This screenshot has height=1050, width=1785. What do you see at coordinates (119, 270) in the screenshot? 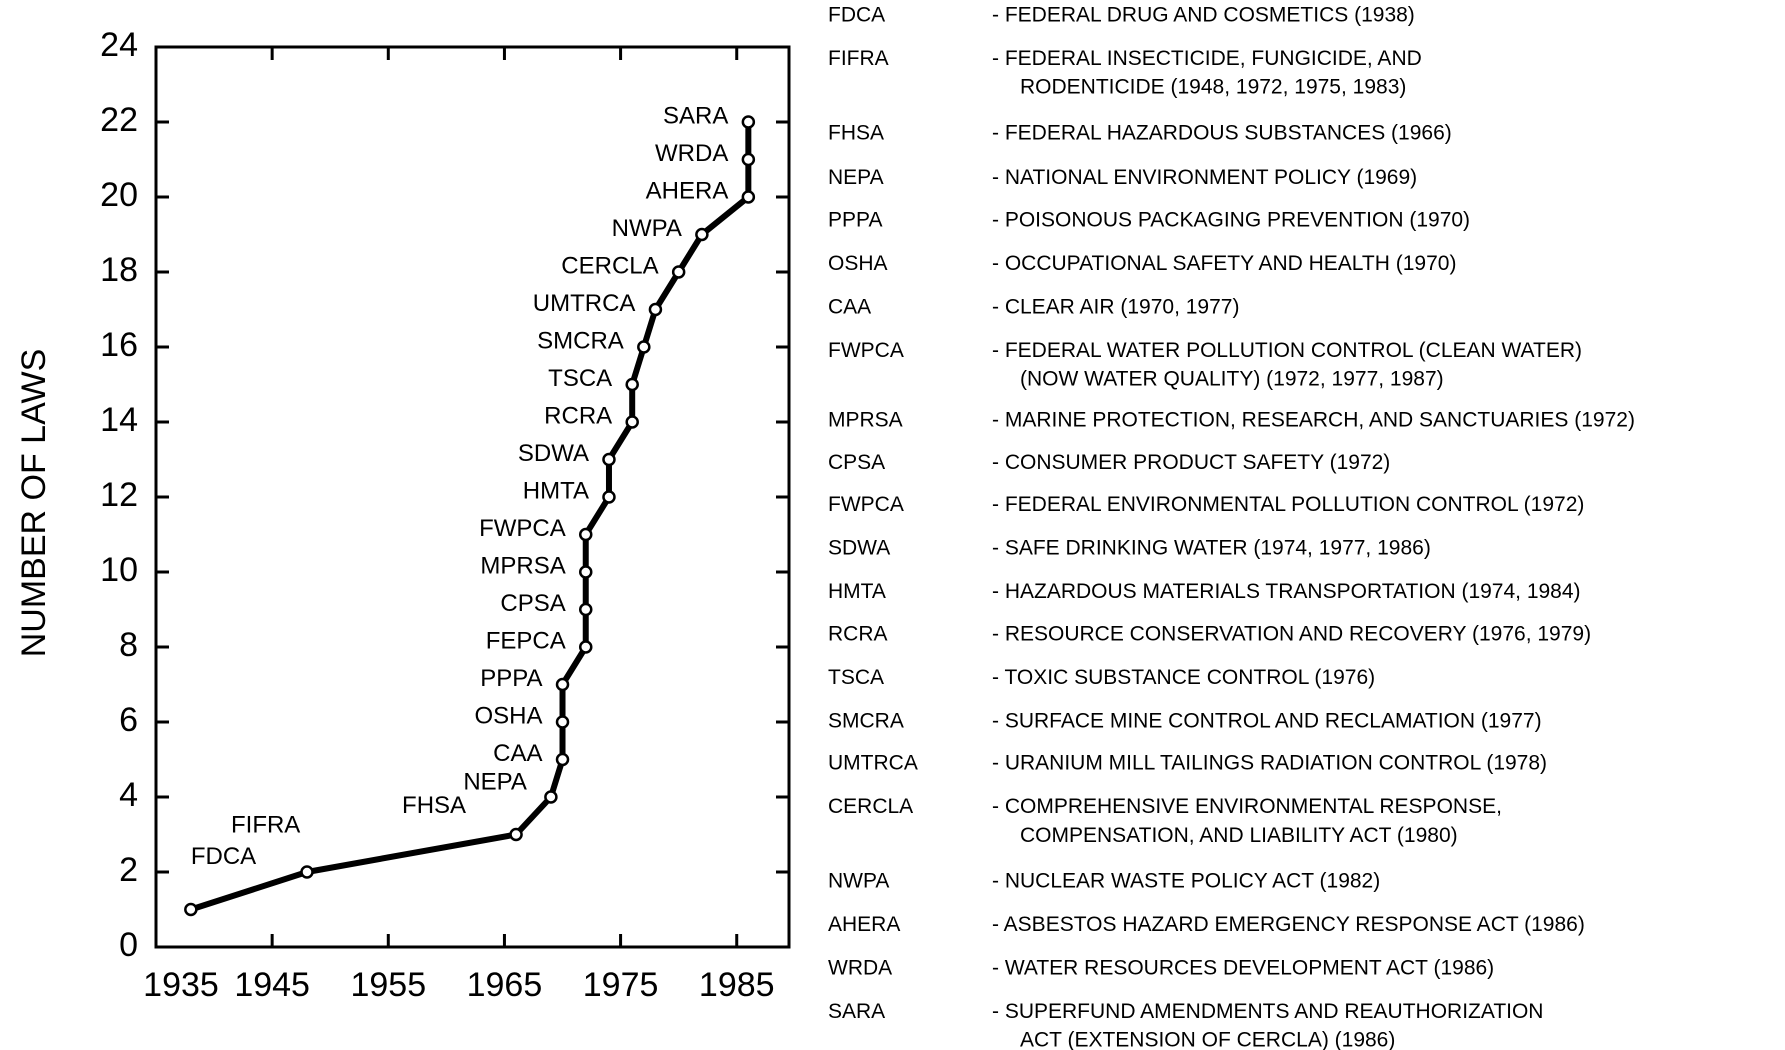
I see `y-tick-label: 18` at bounding box center [119, 270].